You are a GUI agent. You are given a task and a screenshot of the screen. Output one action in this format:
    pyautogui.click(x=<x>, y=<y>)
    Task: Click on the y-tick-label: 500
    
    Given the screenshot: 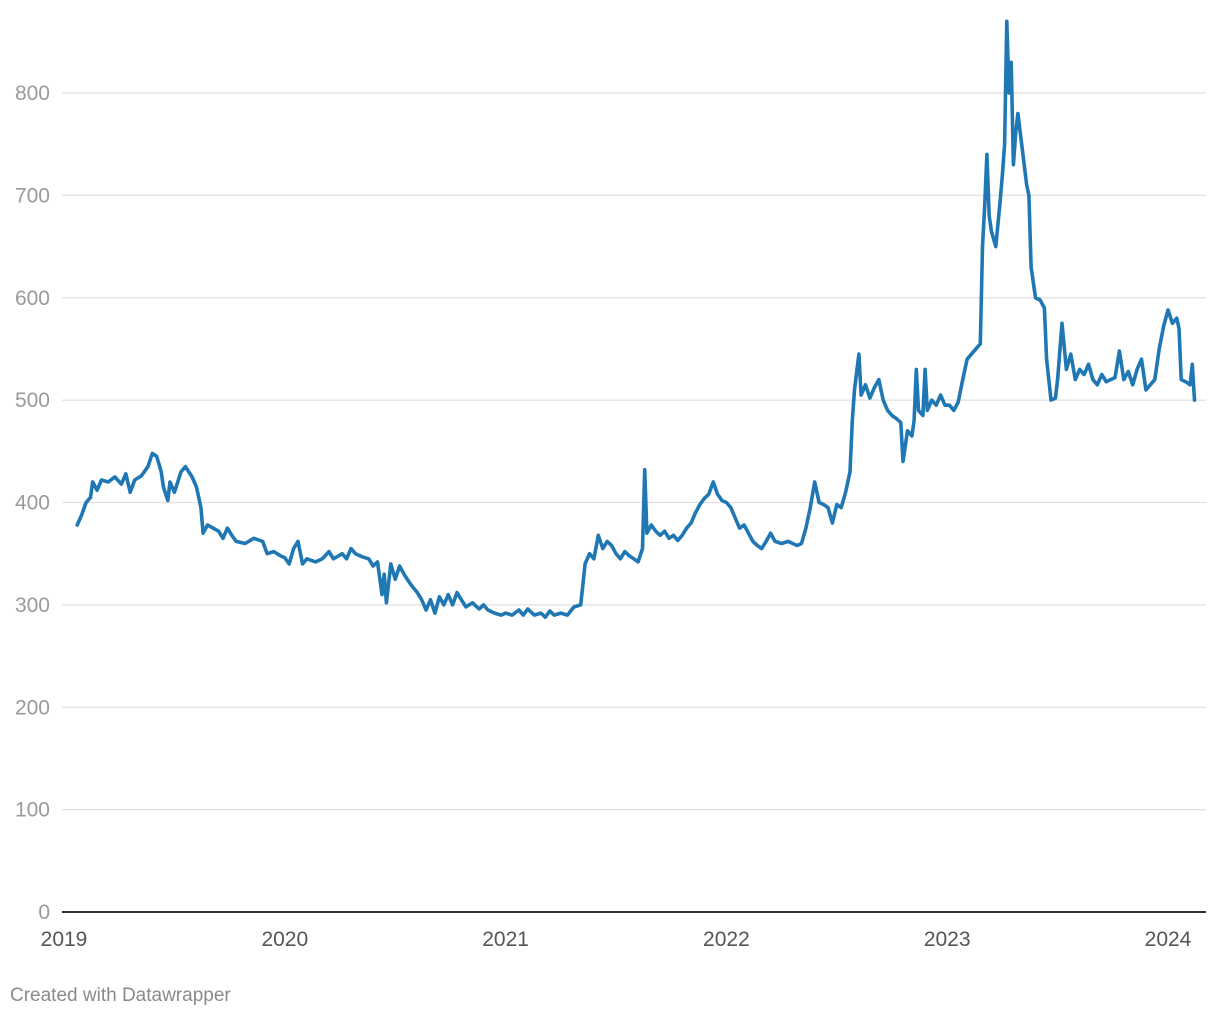 What is the action you would take?
    pyautogui.click(x=32, y=400)
    